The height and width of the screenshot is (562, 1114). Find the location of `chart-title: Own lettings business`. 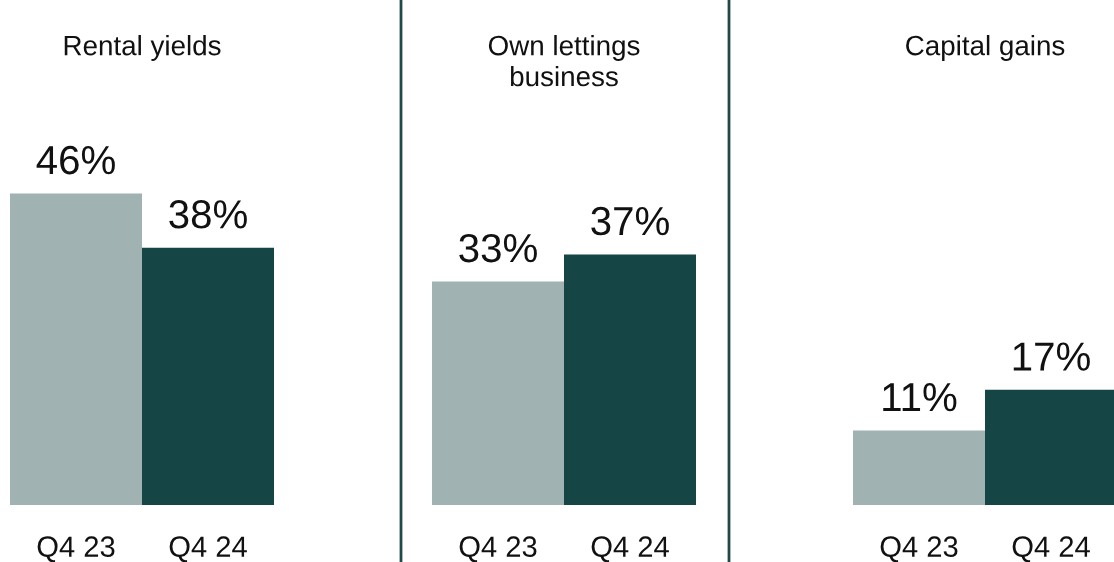

chart-title: Own lettings business is located at coordinates (564, 61).